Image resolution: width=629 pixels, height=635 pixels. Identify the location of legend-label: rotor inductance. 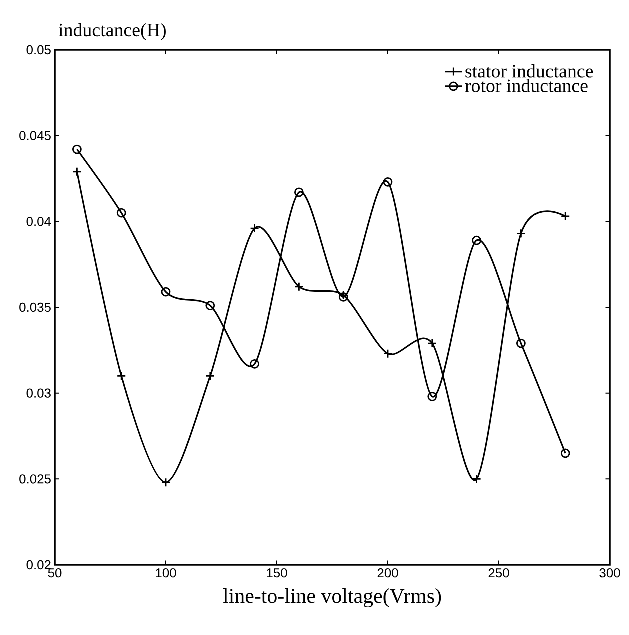
(526, 85).